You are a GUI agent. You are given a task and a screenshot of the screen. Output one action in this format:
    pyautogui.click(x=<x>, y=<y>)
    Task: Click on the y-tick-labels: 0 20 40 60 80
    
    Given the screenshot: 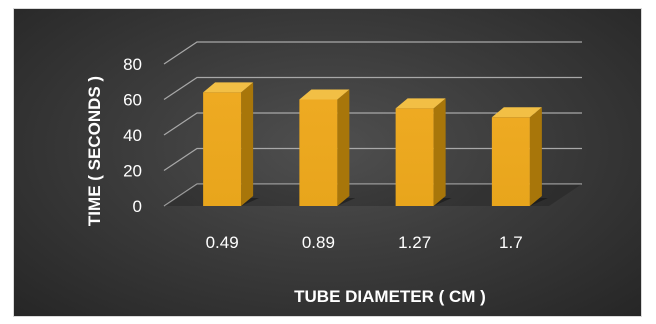 What is the action you would take?
    pyautogui.click(x=132, y=135)
    